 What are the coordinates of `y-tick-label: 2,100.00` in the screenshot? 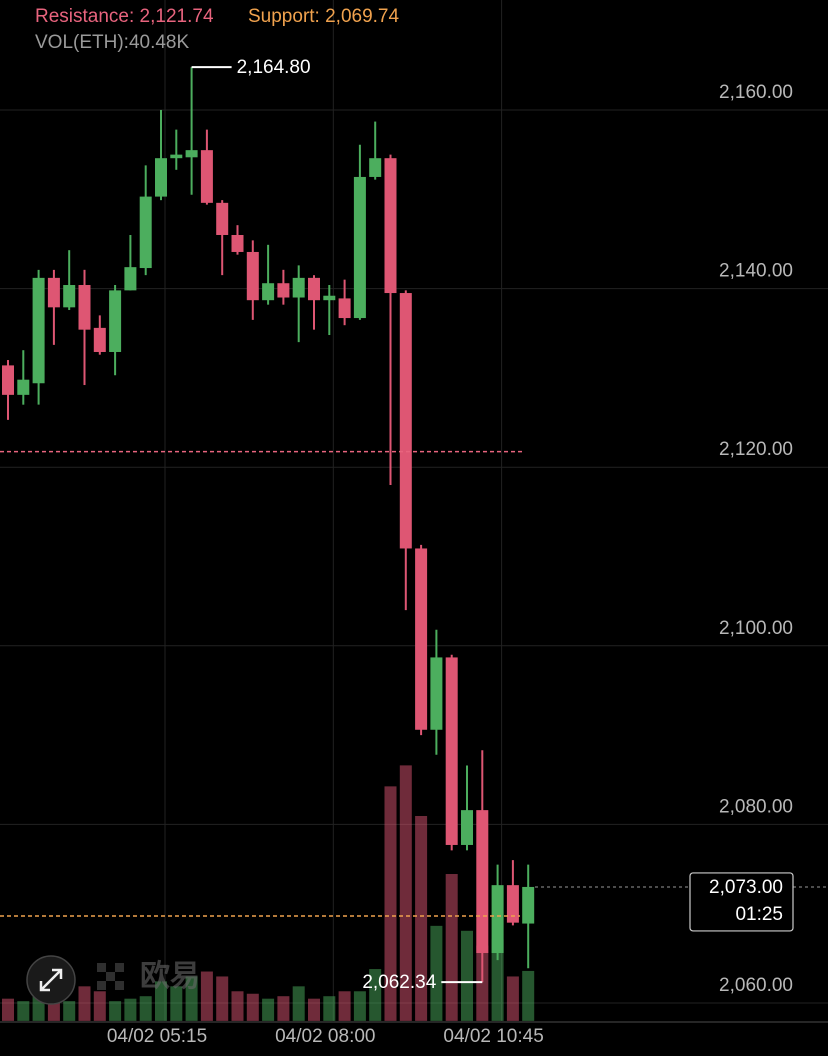 It's located at (756, 628).